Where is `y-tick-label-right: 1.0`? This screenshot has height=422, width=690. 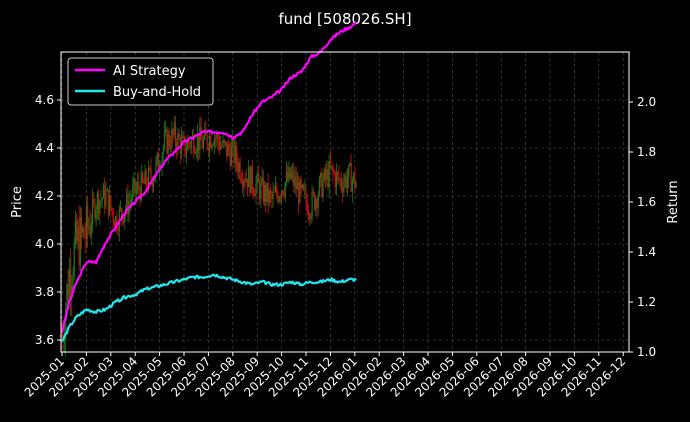
y-tick-label-right: 1.0 is located at coordinates (646, 352).